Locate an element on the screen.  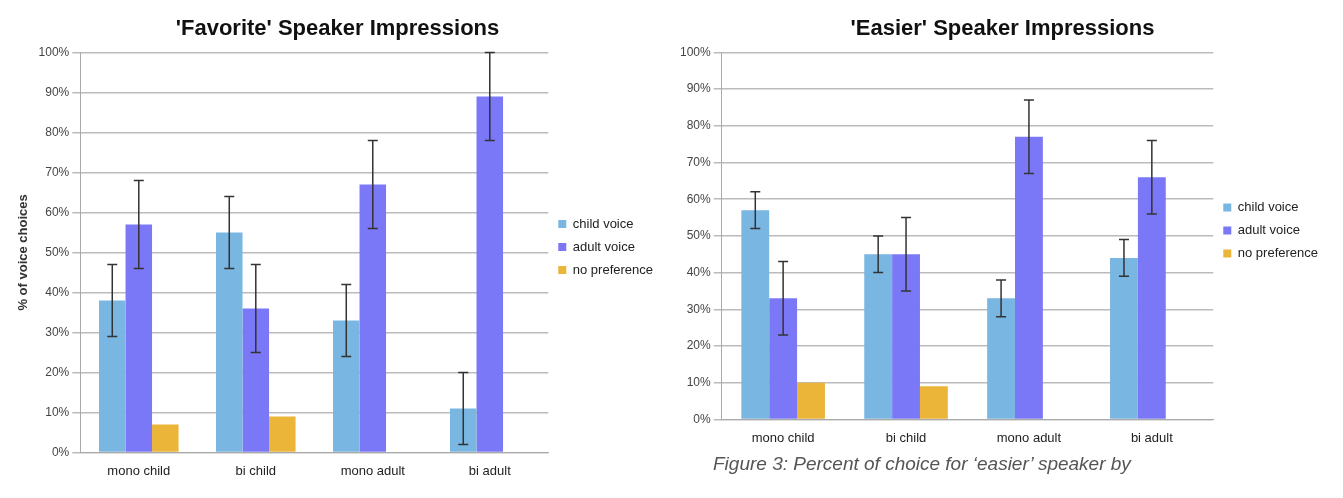
y-axis-title: % of voice choices is located at coordinates (23, 252).